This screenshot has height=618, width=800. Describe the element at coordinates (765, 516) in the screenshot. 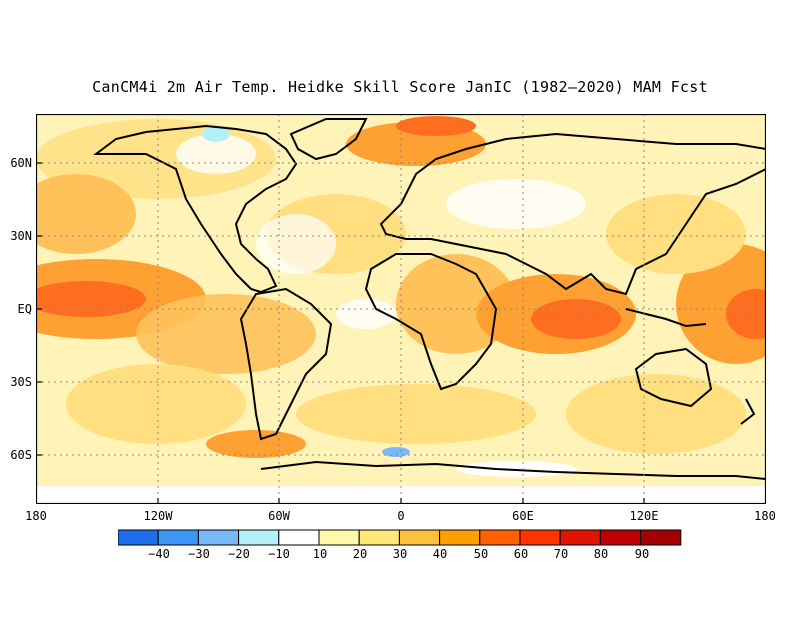

I see `lon-label-180e: 180` at that location.